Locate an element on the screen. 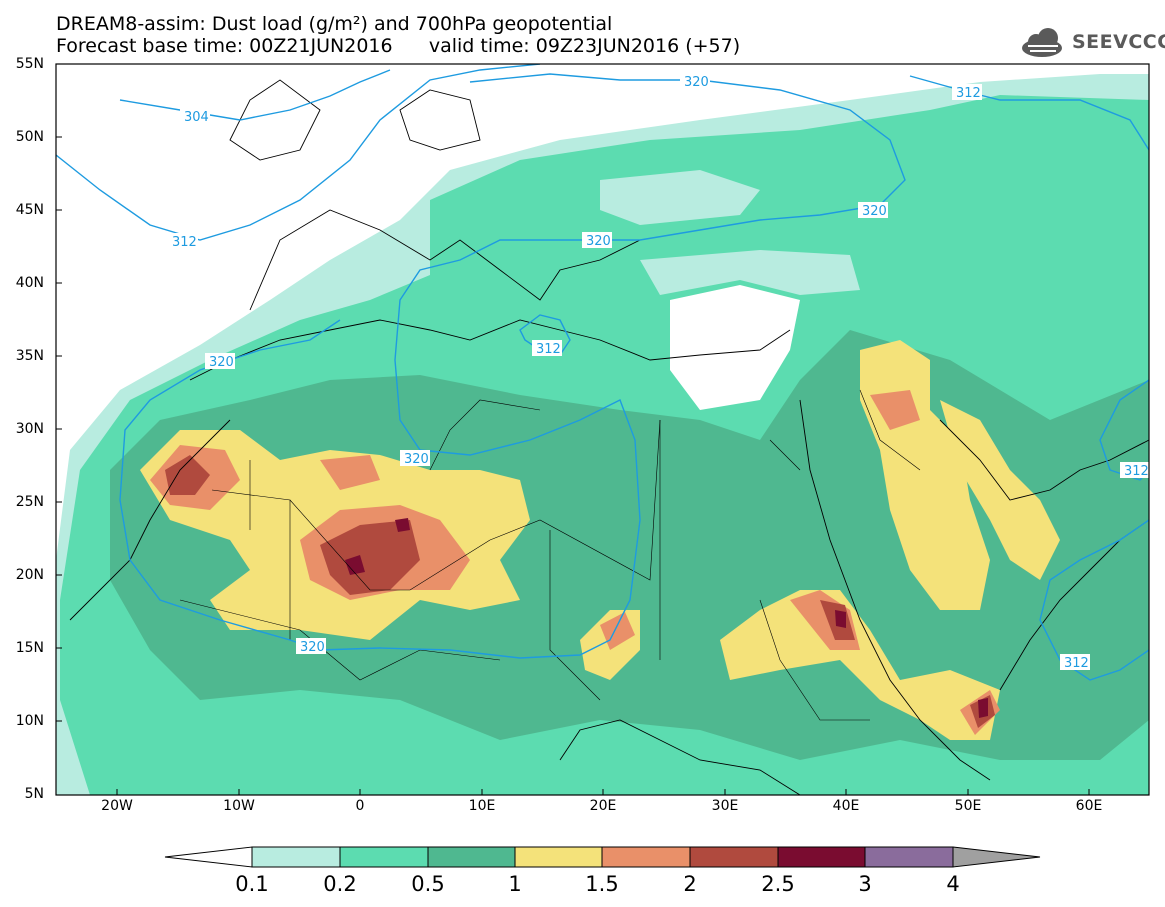  dust-band-2-west is located at coordinates (187, 475).